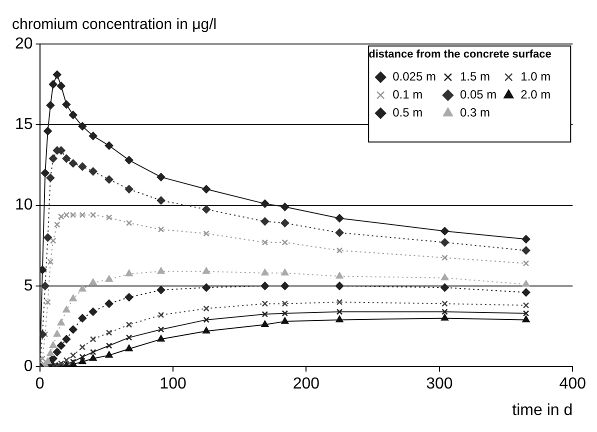 The image size is (597, 432). What do you see at coordinates (24, 125) in the screenshot?
I see `y-tick-label: 15` at bounding box center [24, 125].